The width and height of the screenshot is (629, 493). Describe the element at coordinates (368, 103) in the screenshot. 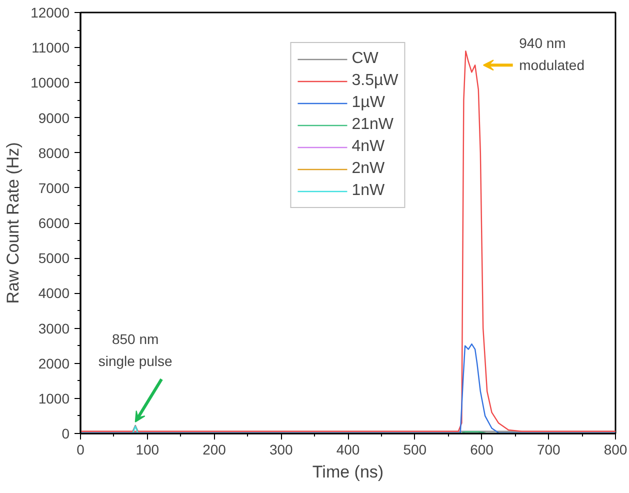

I see `legend-label: 1µW` at that location.